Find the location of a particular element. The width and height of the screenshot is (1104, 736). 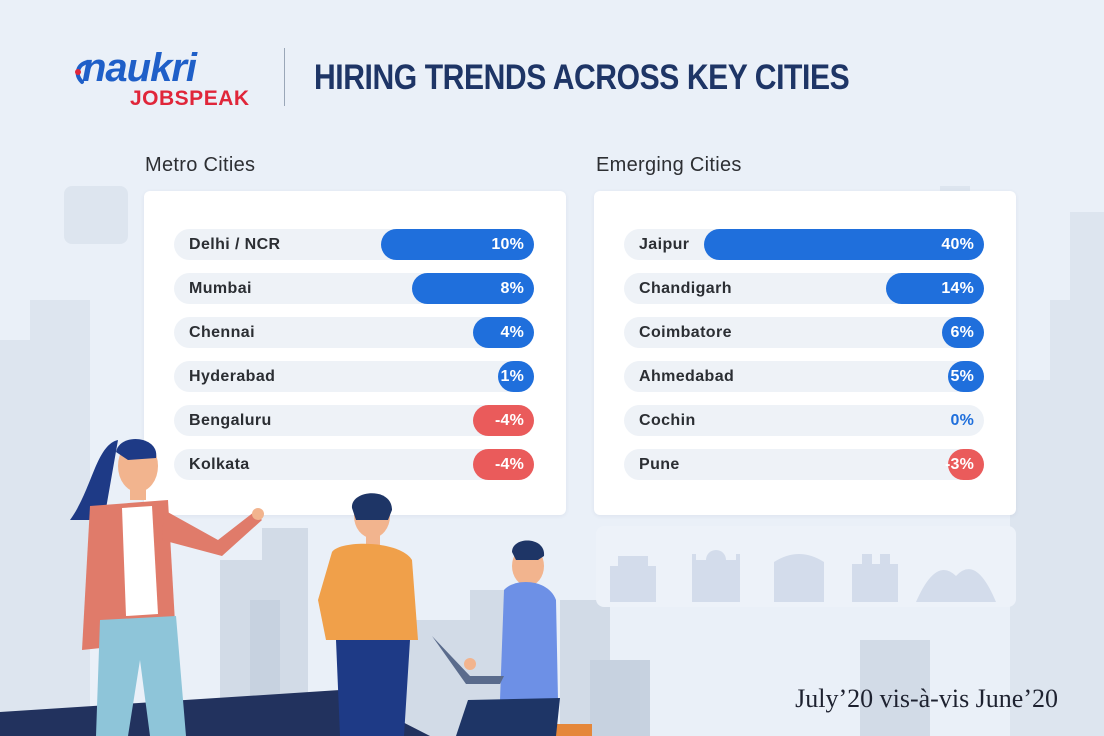

value-label: 6% is located at coordinates (962, 332).